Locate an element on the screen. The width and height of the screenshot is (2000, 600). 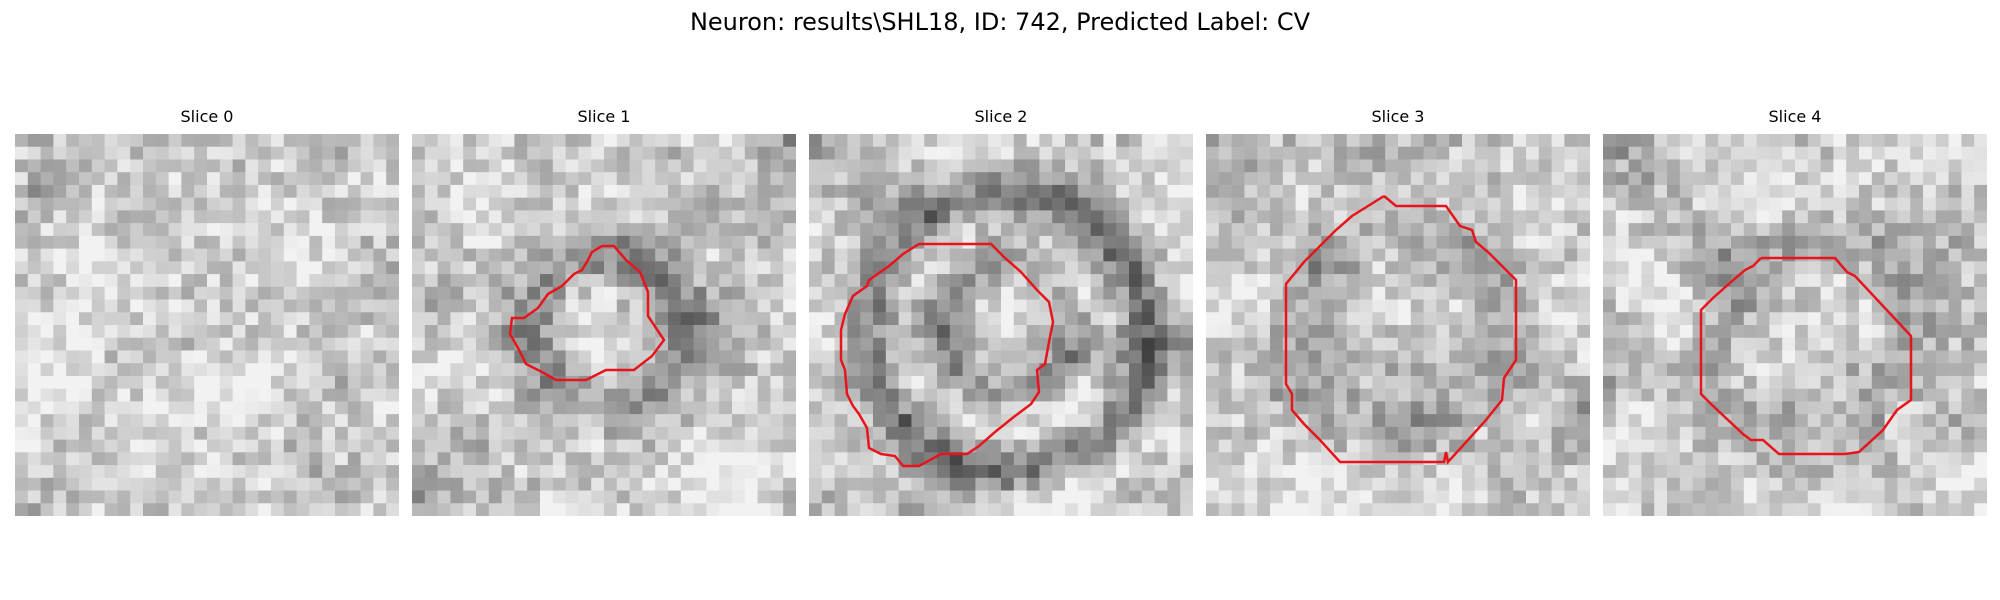
slice-title-0: Slice 0 is located at coordinates (207, 116).